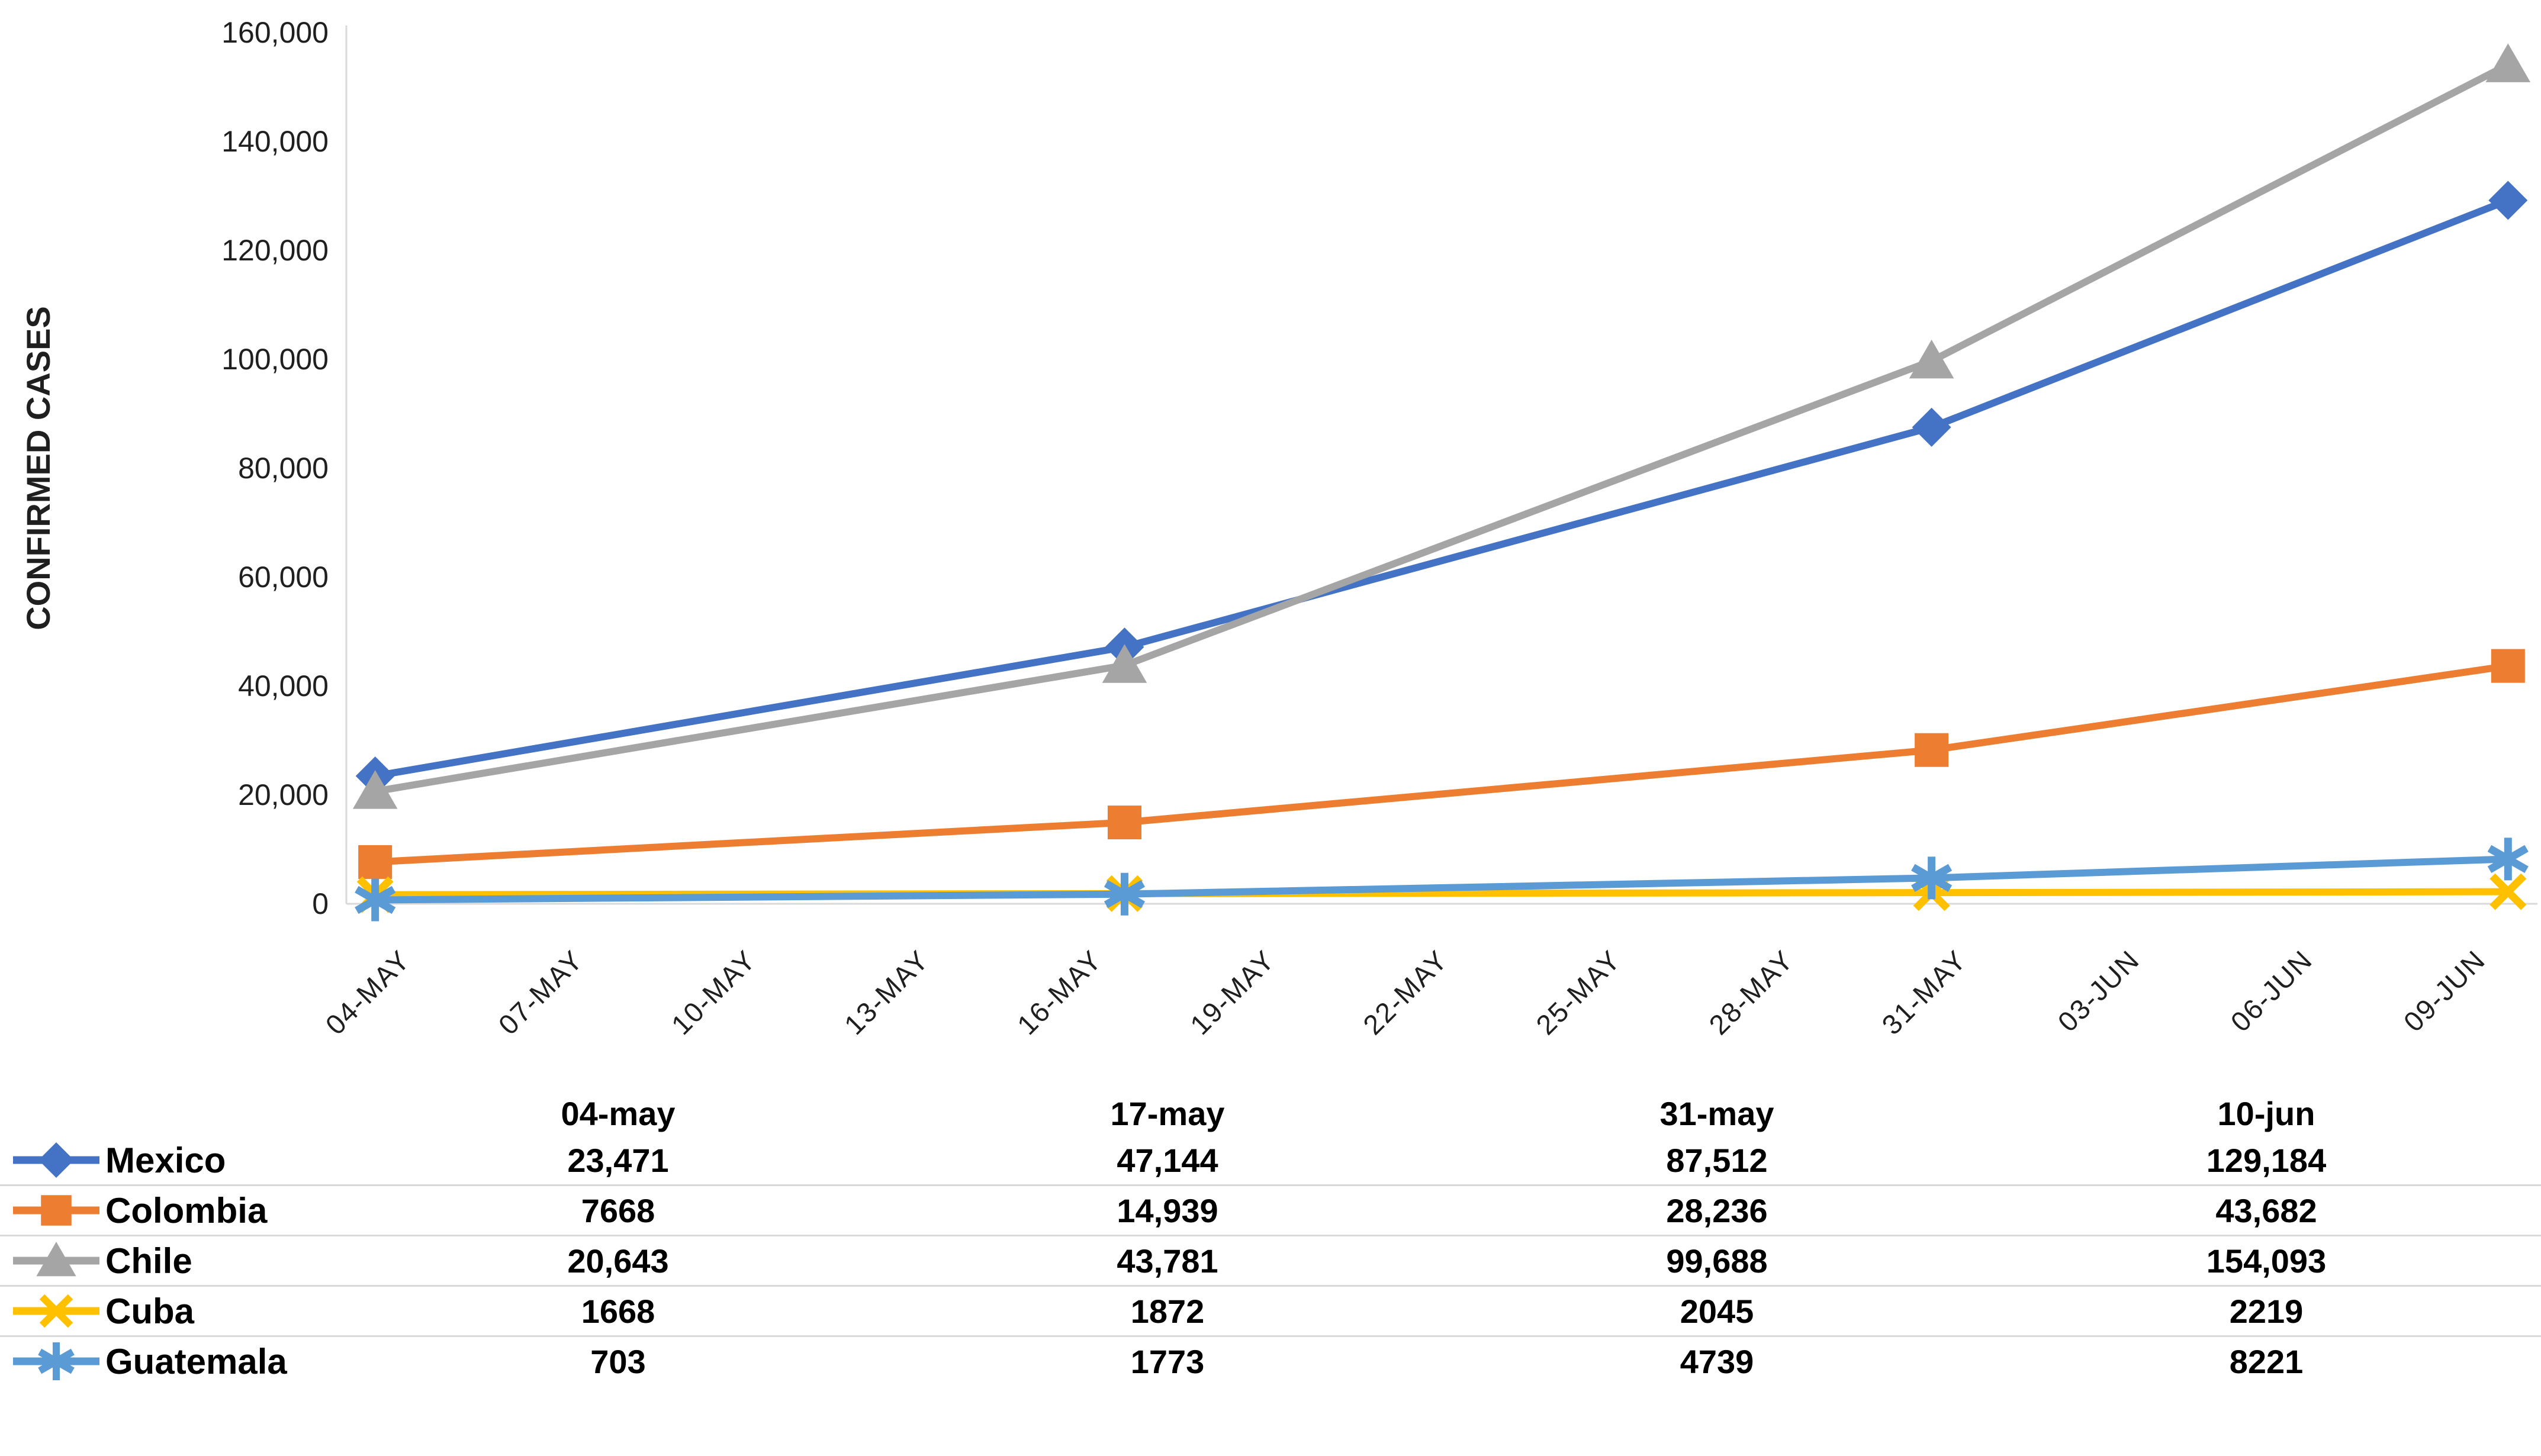 The height and width of the screenshot is (1456, 2541). I want to click on legend-cell-colombia: Colombia, so click(172, 1211).